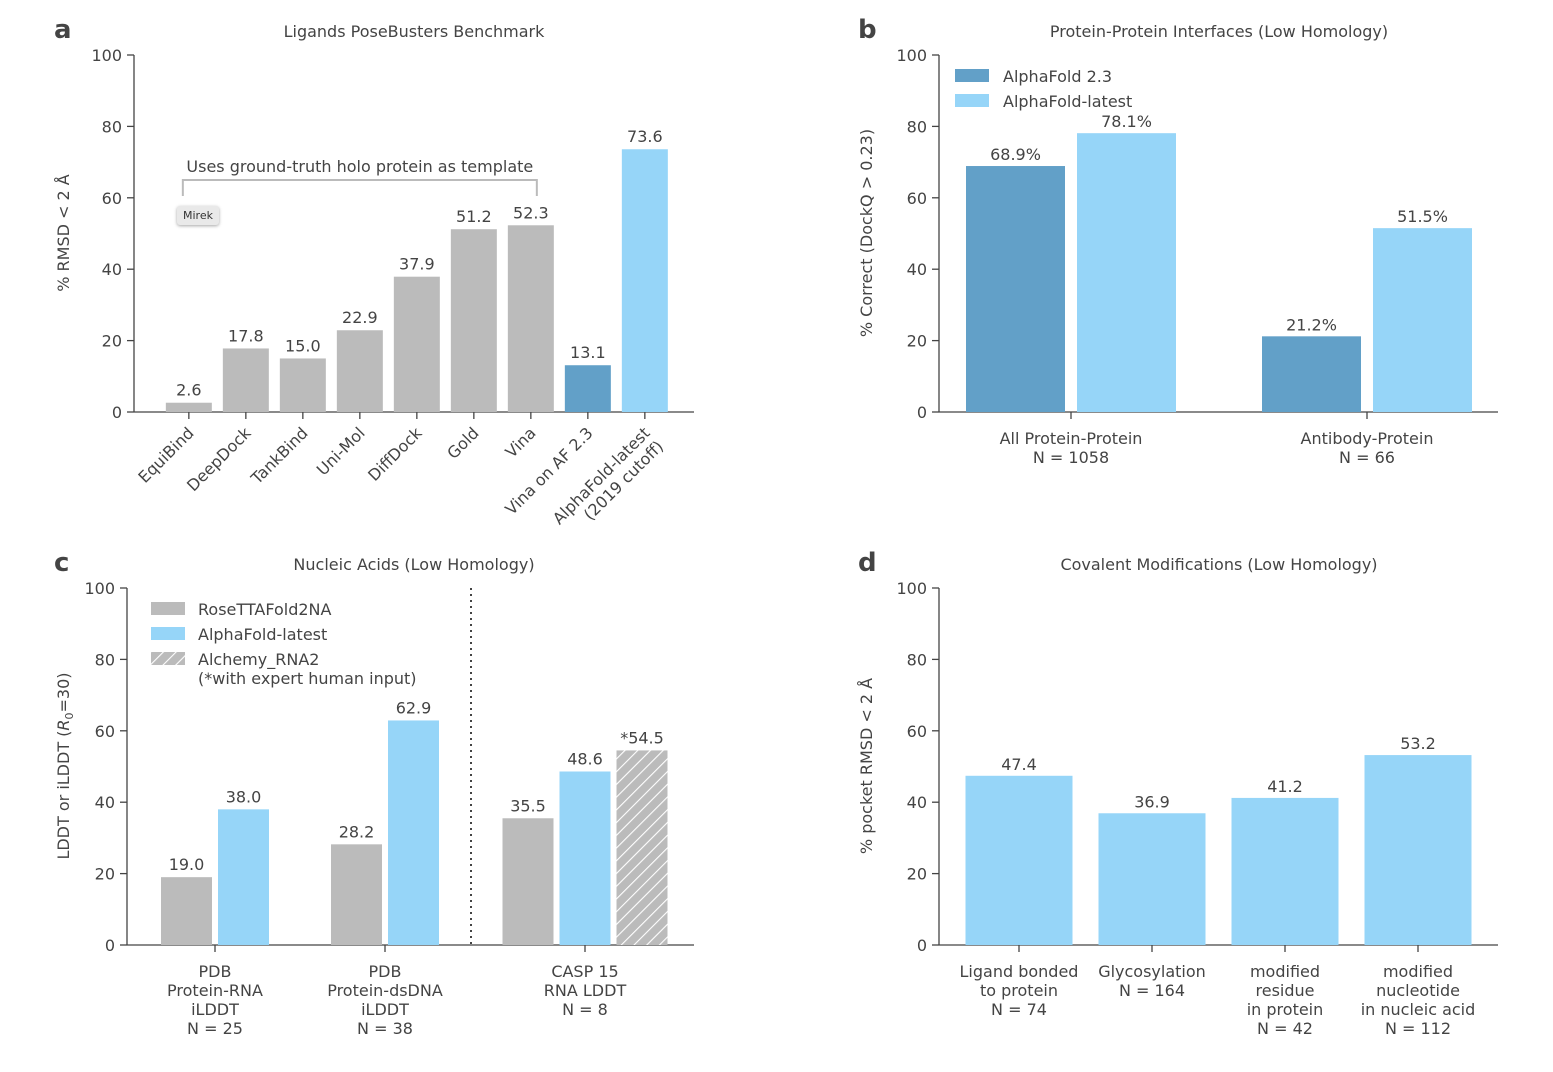 The image size is (1553, 1072). I want to click on x-tick-label: Glycosylation N = 164, so click(1152, 981).